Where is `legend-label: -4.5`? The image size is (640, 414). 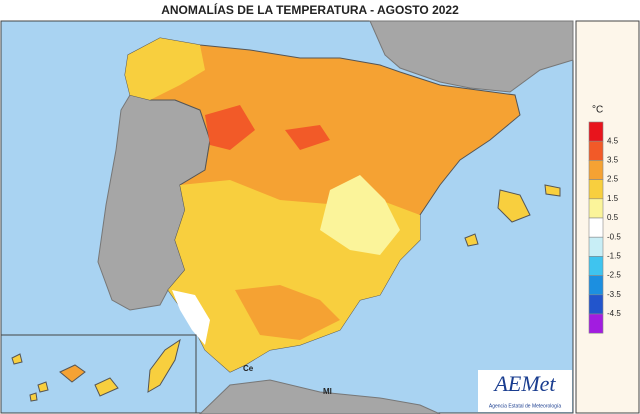 legend-label: -4.5 is located at coordinates (614, 313).